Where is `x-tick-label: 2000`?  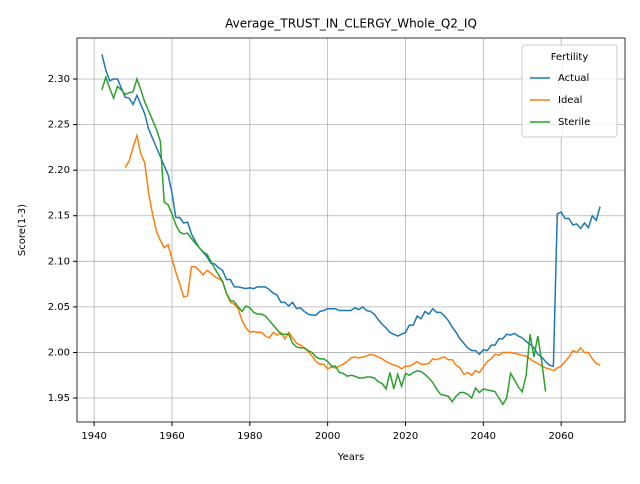
x-tick-label: 2000 is located at coordinates (327, 436).